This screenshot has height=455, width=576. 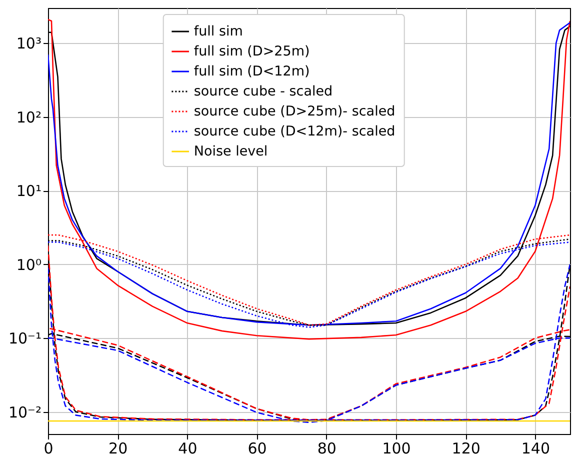 I want to click on y-tick-label: 10⁻¹, so click(x=25, y=339).